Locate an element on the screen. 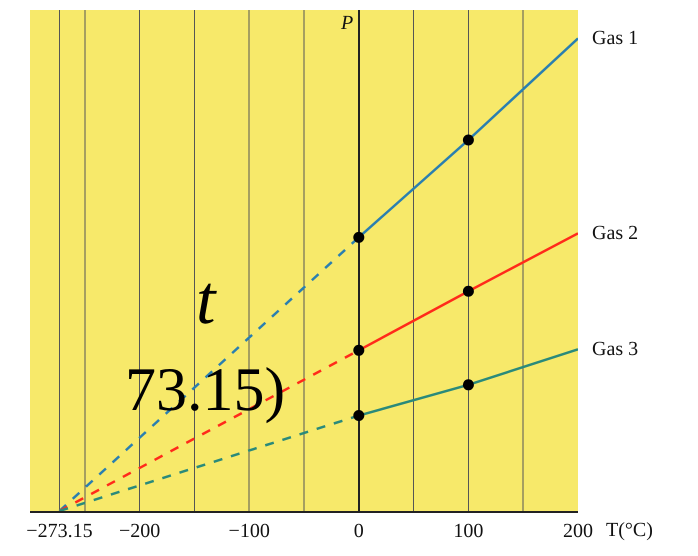  x-tick-label: 200 is located at coordinates (578, 531).